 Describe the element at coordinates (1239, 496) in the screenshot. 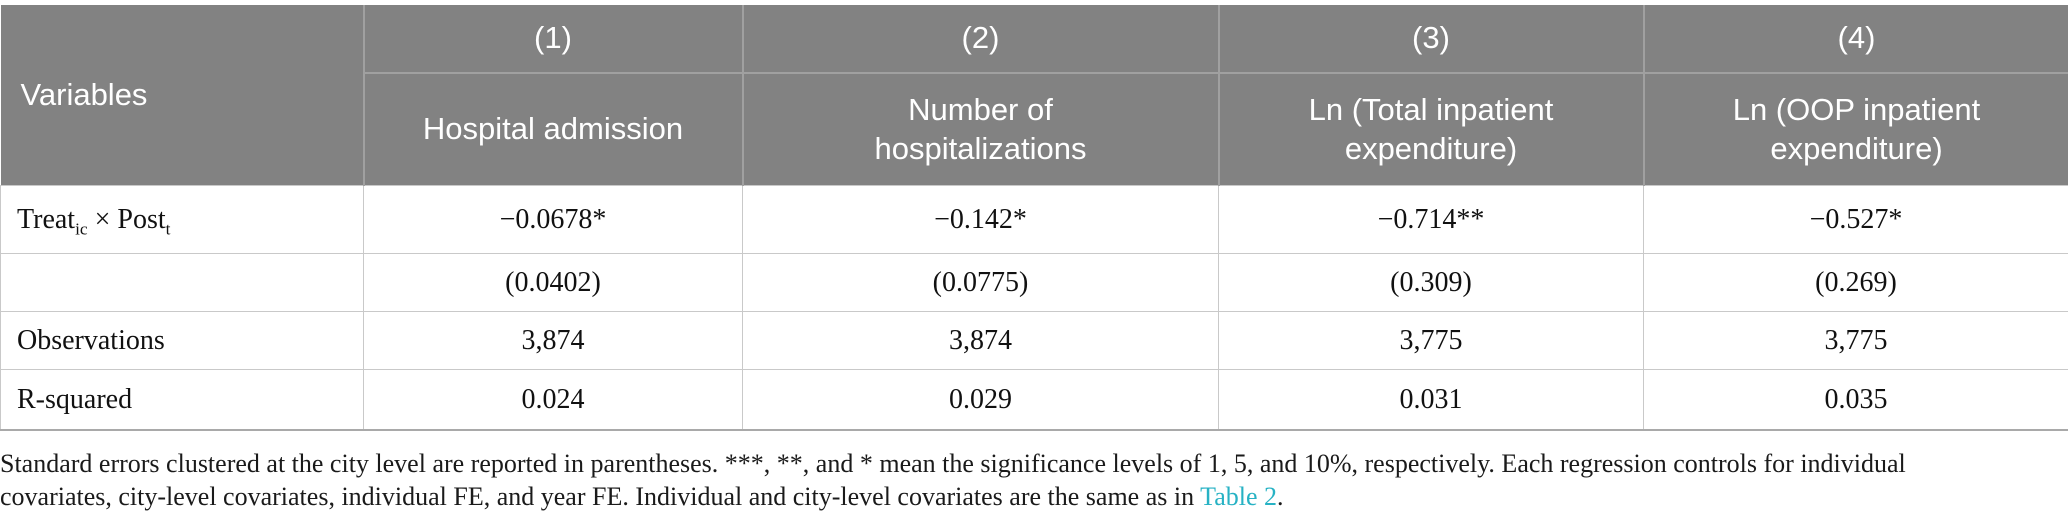

I see `table-2-link: Table 2` at that location.